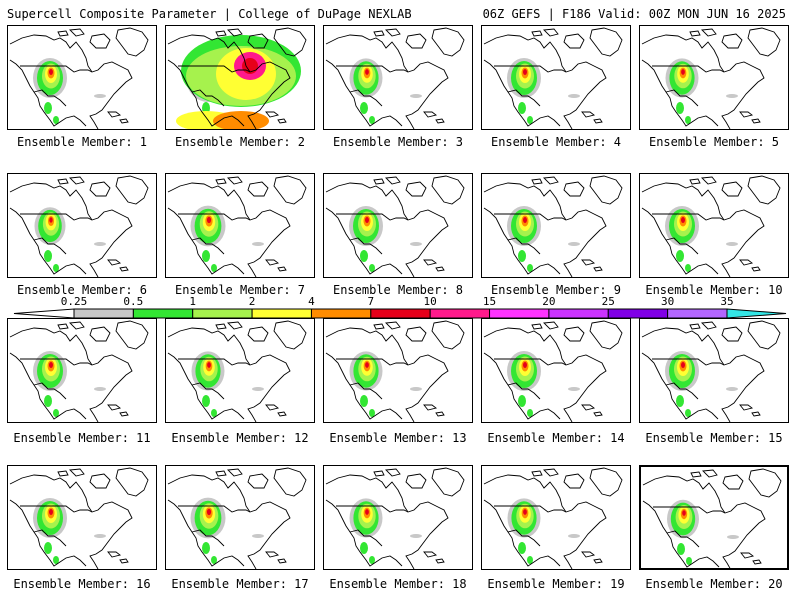 This screenshot has height=600, width=800. Describe the element at coordinates (668, 301) in the screenshot. I see `colorbar-tick-label: 30` at that location.